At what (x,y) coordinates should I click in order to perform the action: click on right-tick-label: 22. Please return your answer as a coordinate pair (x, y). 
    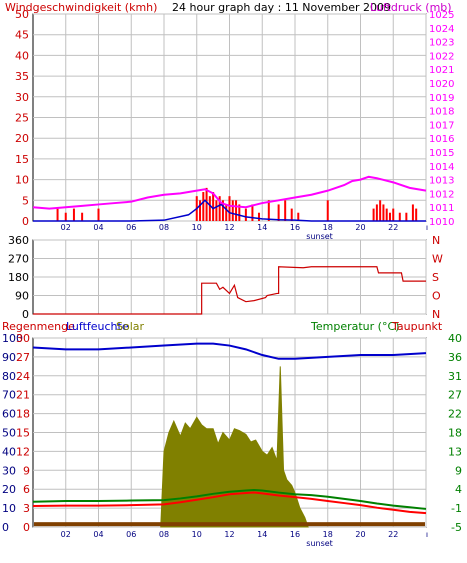
    Looking at the image, I should click on (455, 414).